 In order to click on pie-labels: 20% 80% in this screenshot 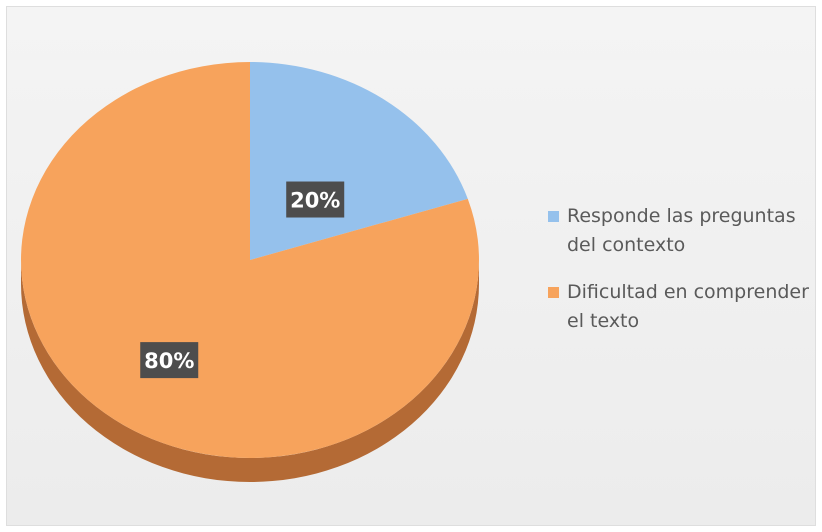, I will do `click(242, 280)`.